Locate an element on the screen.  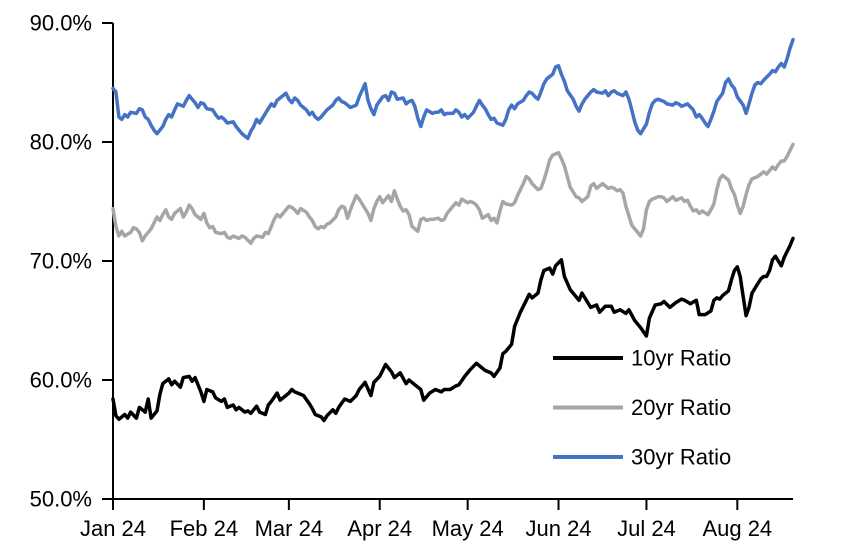
legend-item-30yr: 30yr Ratio is located at coordinates (642, 457).